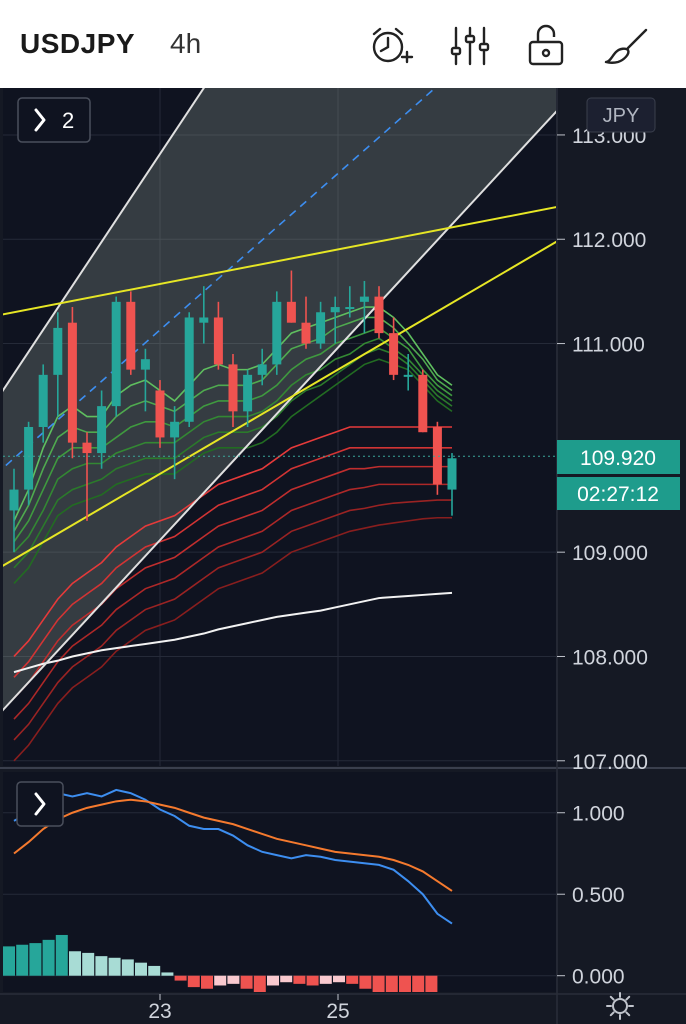 The width and height of the screenshot is (686, 1024). What do you see at coordinates (233, 845) in the screenshot?
I see `signal-line` at bounding box center [233, 845].